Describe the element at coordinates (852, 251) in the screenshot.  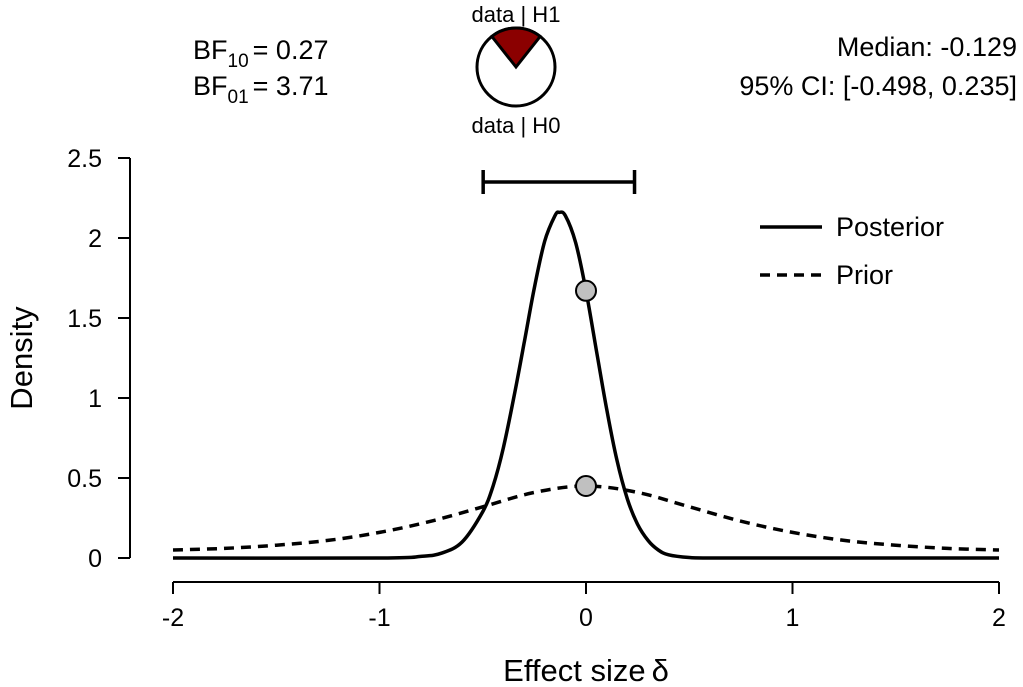
I see `legend: Posterior Prior` at that location.